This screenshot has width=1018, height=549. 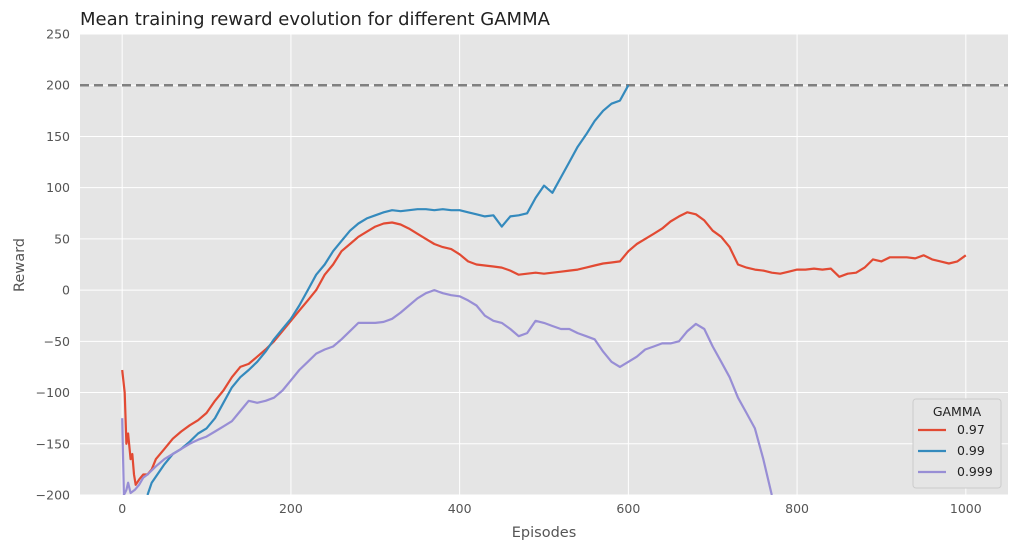 What do you see at coordinates (957, 411) in the screenshot?
I see `legend-title: GAMMA` at bounding box center [957, 411].